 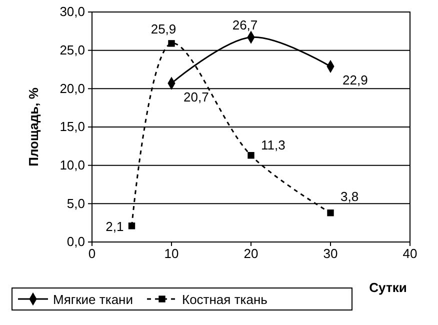 I want to click on data-label: 3,8, so click(x=349, y=196).